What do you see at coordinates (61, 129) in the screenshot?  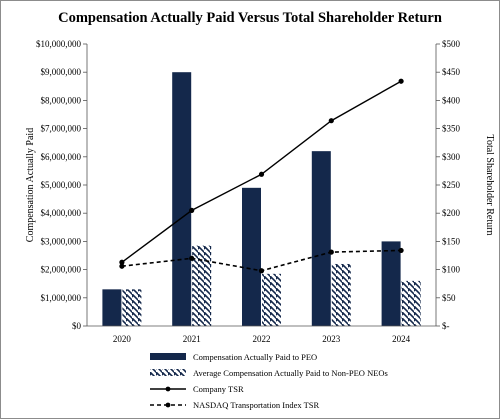 I see `y-tick-label: $7,000,000` at bounding box center [61, 129].